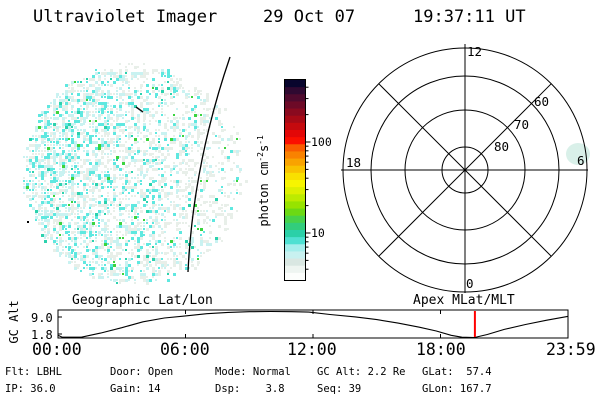 Image resolution: width=600 pixels, height=400 pixels. What do you see at coordinates (209, 164) in the screenshot?
I see `terminator-line` at bounding box center [209, 164].